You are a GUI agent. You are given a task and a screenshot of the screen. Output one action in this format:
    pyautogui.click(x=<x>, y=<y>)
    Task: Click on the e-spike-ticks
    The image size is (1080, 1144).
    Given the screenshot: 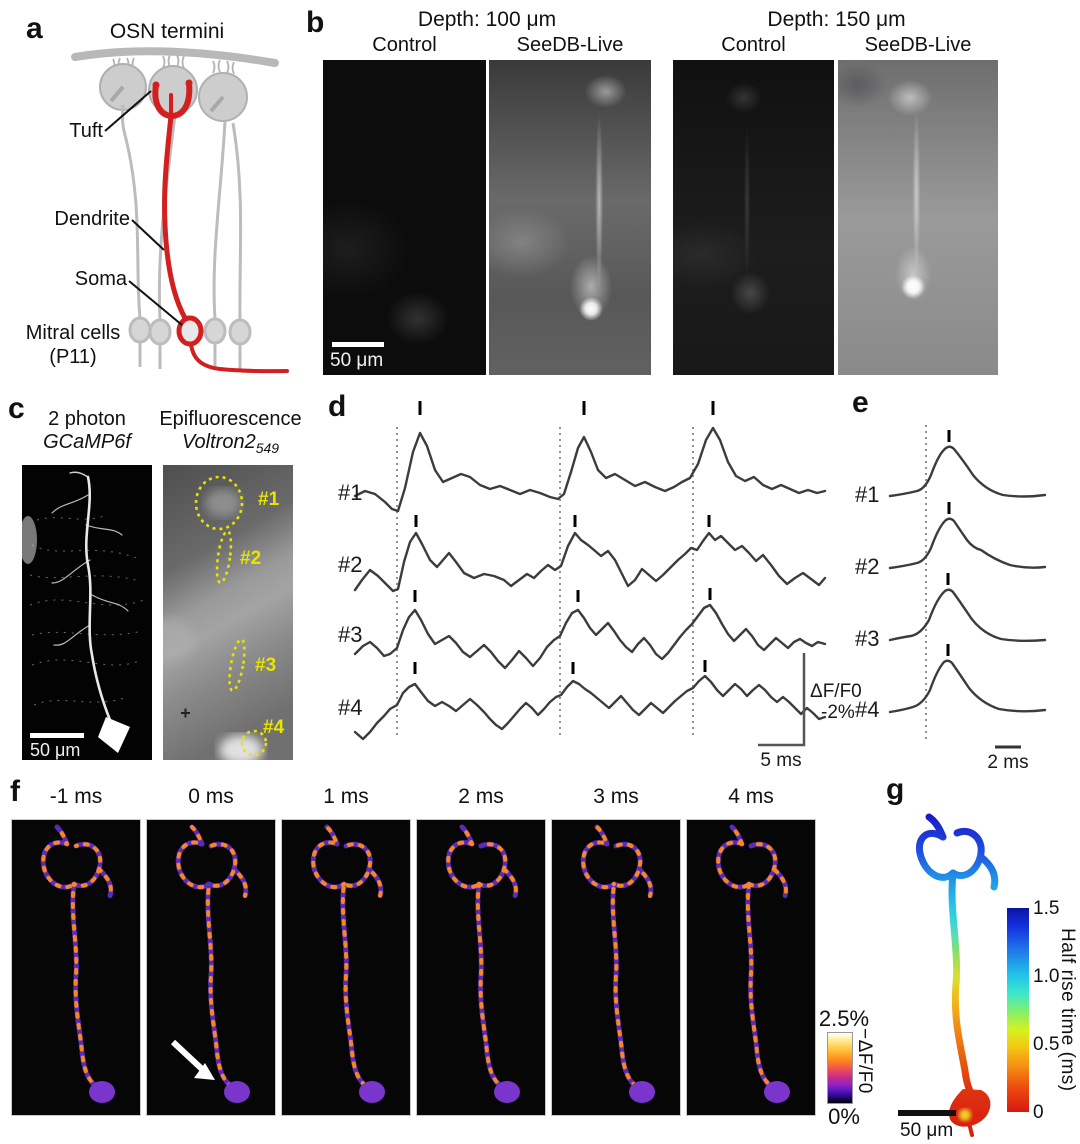 What is the action you would take?
    pyautogui.click(x=948, y=543)
    